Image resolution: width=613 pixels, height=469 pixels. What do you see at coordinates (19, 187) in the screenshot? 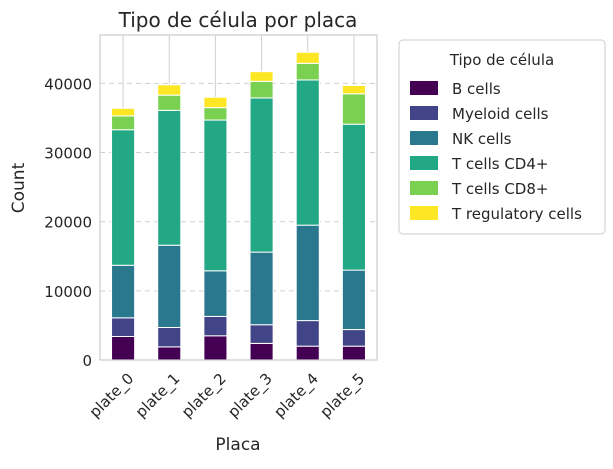
I see `y-axis-label: Count` at bounding box center [19, 187].